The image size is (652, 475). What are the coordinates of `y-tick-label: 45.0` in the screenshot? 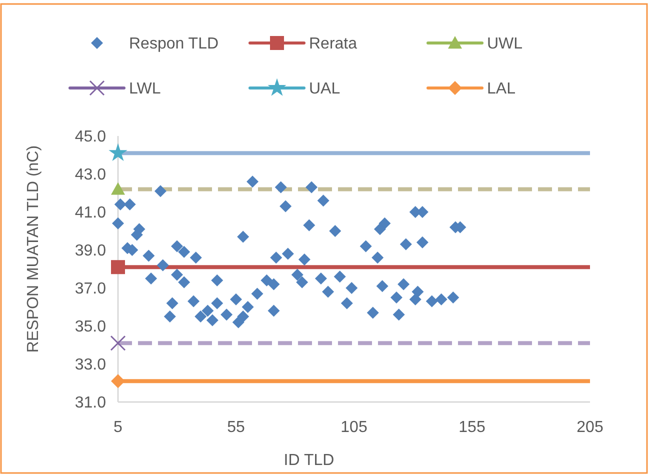 It's located at (90, 137).